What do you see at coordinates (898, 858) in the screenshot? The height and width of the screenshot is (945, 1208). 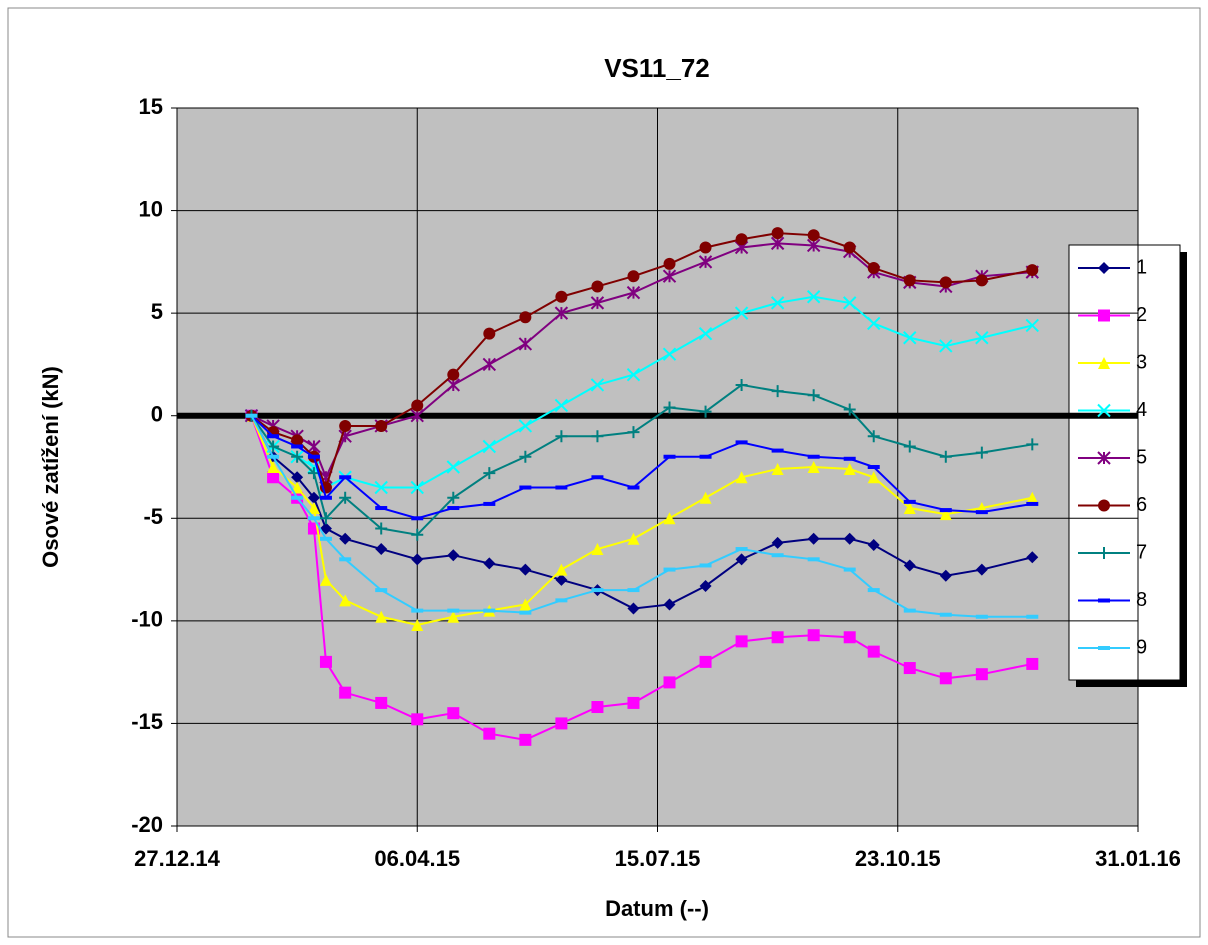 I see `x-tick-label: 23.10.15` at bounding box center [898, 858].